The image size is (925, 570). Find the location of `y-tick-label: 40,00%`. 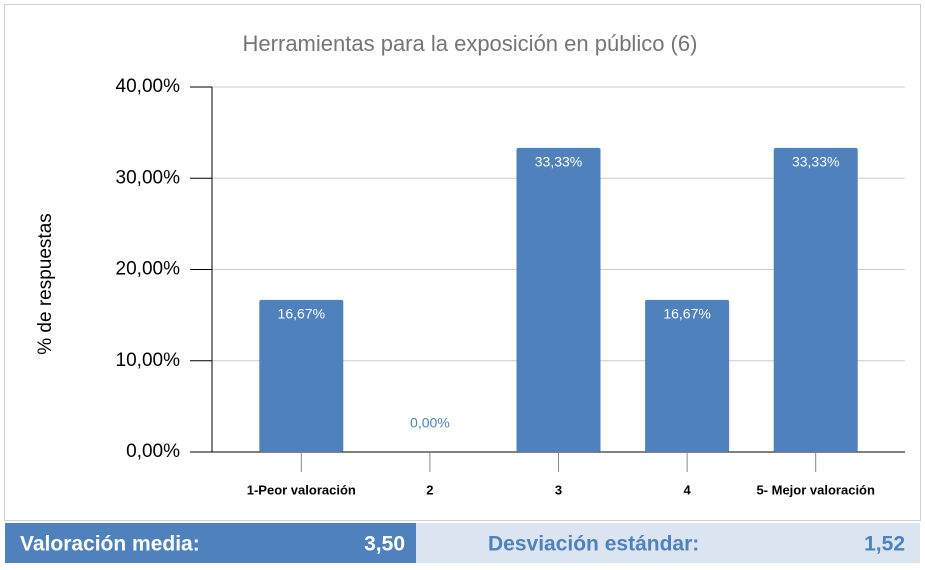

y-tick-label: 40,00% is located at coordinates (148, 86).